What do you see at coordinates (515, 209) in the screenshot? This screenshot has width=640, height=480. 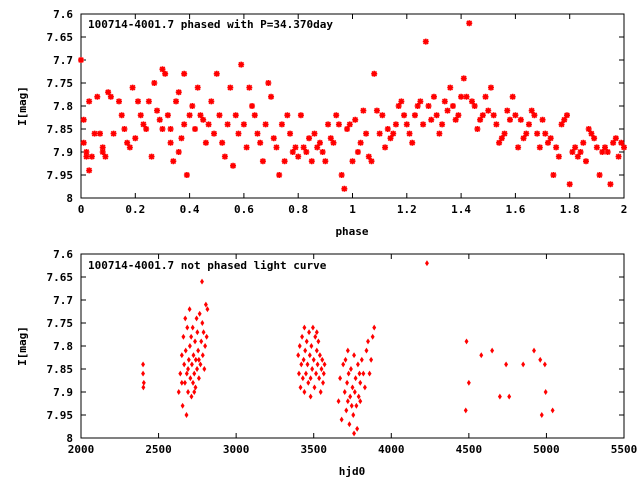 I see `x-tick-label: 1.6` at bounding box center [515, 209].